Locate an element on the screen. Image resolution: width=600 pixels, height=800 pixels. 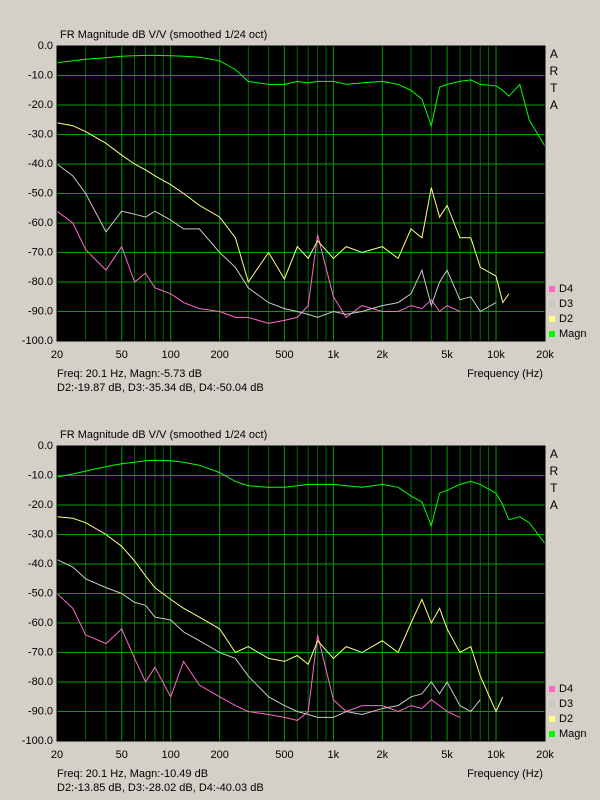
cursor-readout: D2:-19.87 dB, D3:-35.34 dB, D4:-50.04 dB is located at coordinates (160, 388).